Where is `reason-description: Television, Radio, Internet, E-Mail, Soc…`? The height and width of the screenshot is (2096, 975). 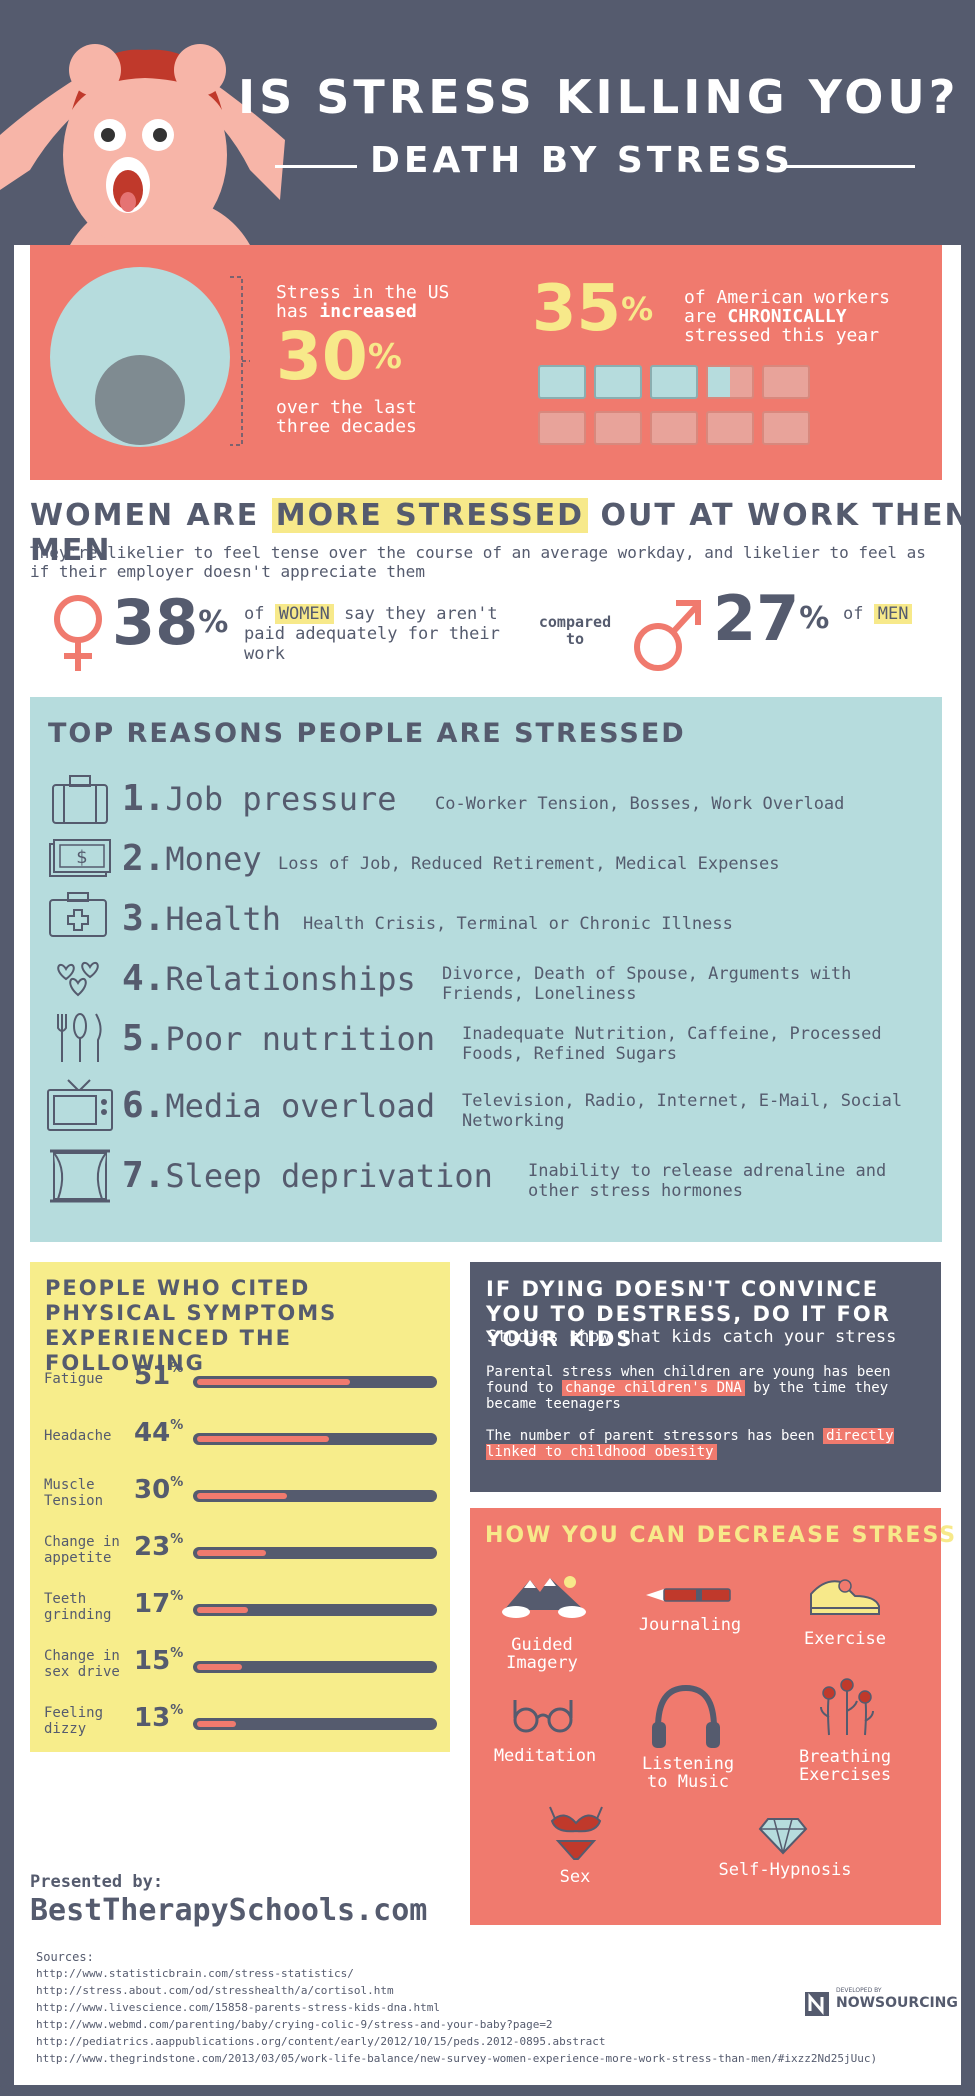
reason-description: Television, Radio, Internet, E-Mail, Soc… is located at coordinates (682, 1111).